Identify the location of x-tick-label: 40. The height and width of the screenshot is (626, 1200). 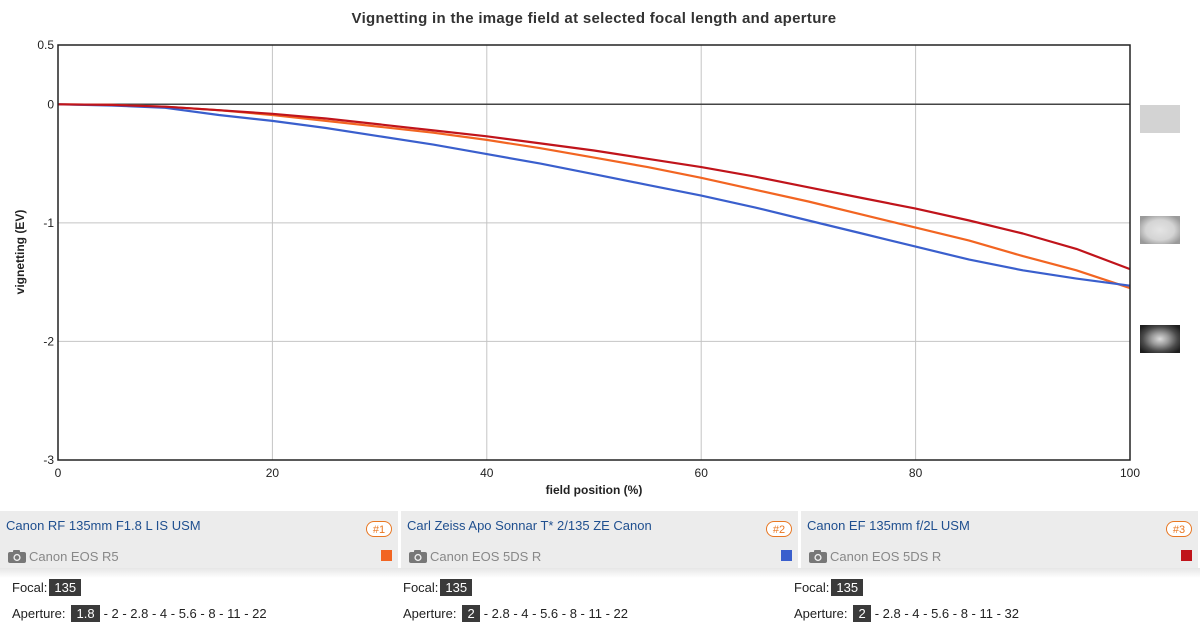
(487, 473).